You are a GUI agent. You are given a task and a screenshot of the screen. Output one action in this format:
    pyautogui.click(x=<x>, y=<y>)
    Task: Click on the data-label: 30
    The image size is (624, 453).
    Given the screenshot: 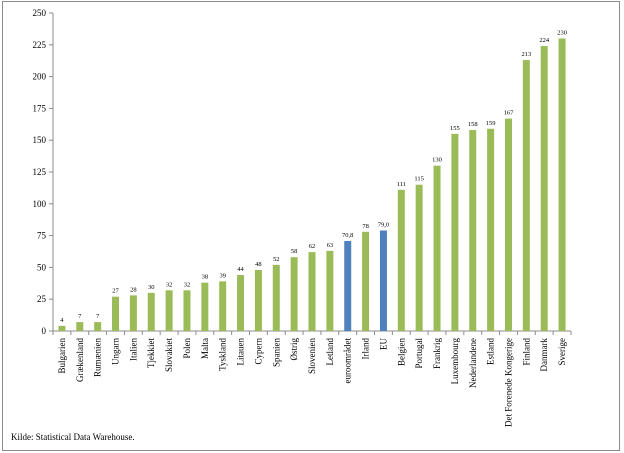 What is the action you would take?
    pyautogui.click(x=151, y=287)
    